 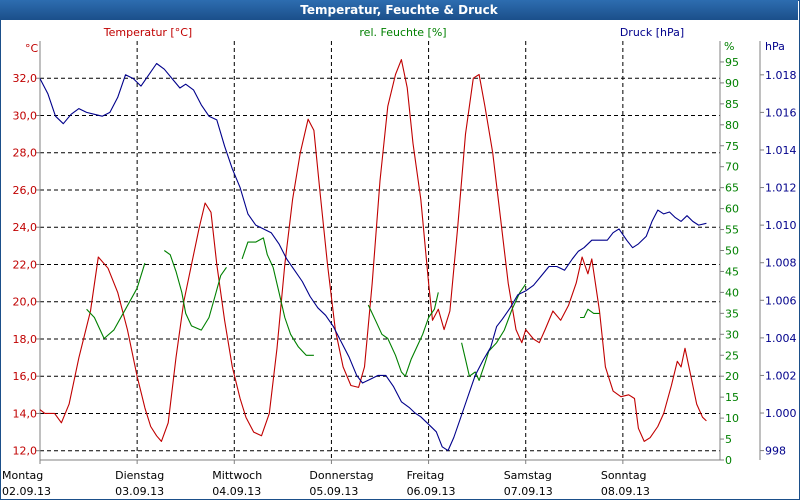 What do you see at coordinates (732, 292) in the screenshot?
I see `humidity-tick-label: 40` at bounding box center [732, 292].